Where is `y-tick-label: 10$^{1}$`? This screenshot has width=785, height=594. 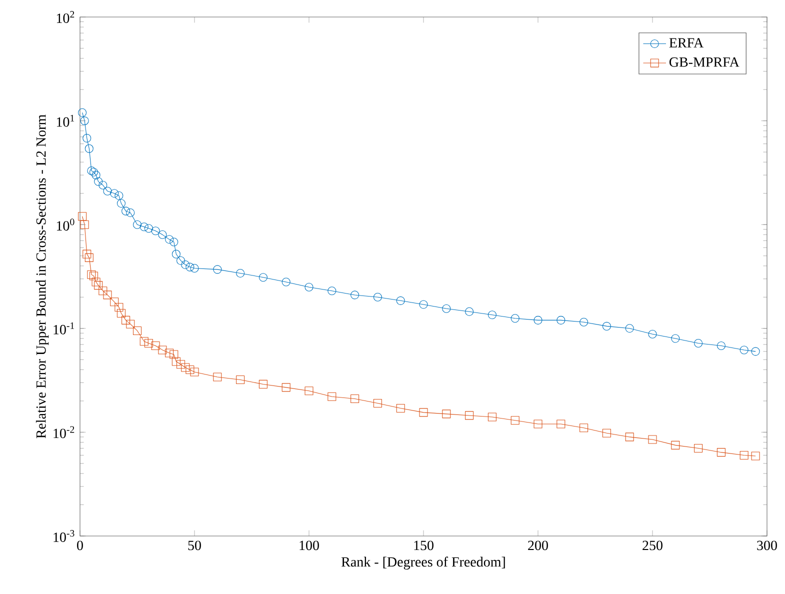
y-tick-label: 10$^{1}$ is located at coordinates (65, 120).